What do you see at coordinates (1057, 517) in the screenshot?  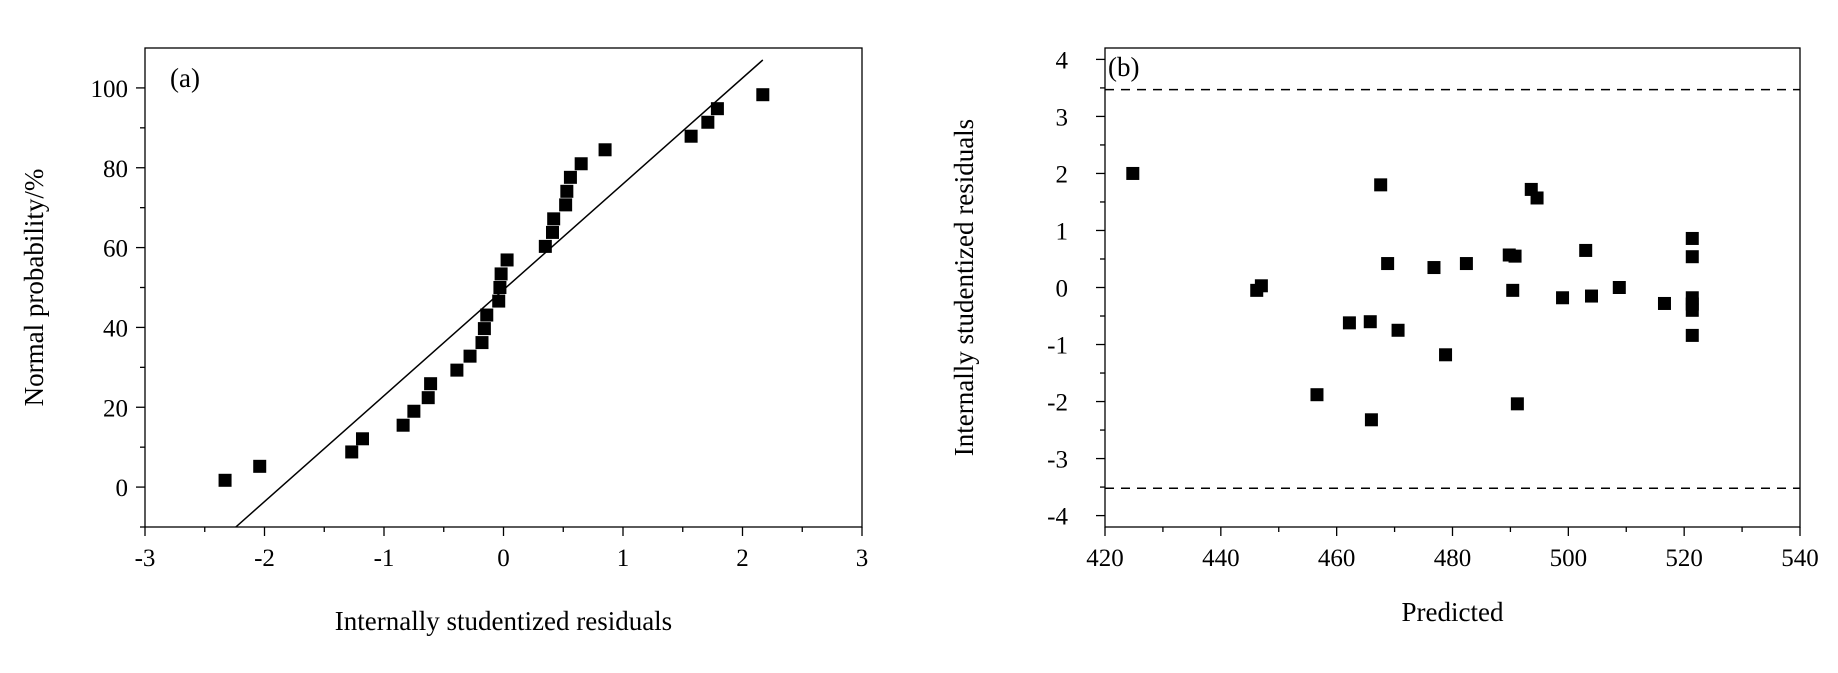 I see `y-tick-label: -4` at bounding box center [1057, 517].